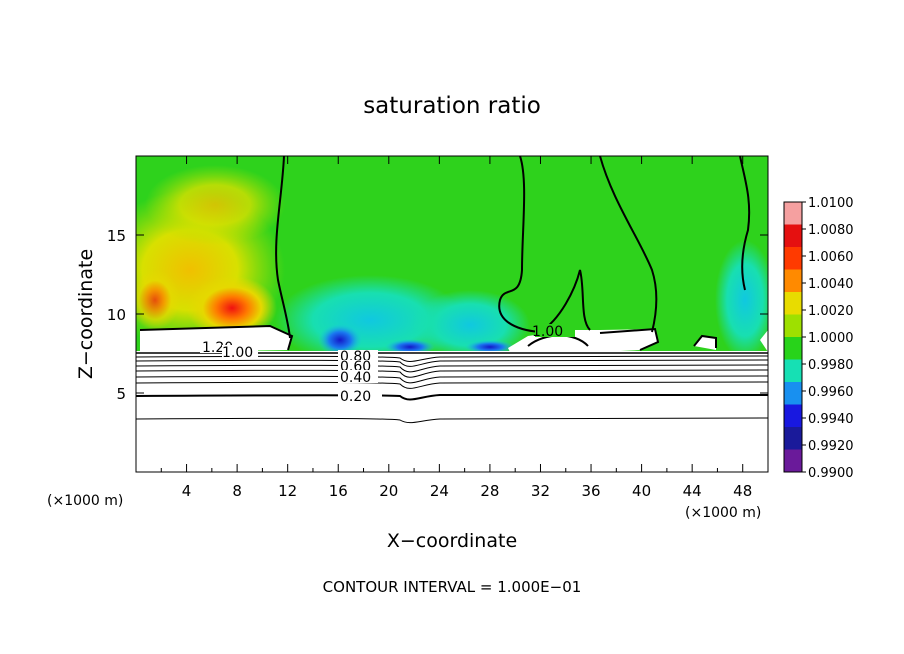 Image resolution: width=904 pixels, height=654 pixels. I want to click on colorbar-label: 0.9980, so click(831, 365).